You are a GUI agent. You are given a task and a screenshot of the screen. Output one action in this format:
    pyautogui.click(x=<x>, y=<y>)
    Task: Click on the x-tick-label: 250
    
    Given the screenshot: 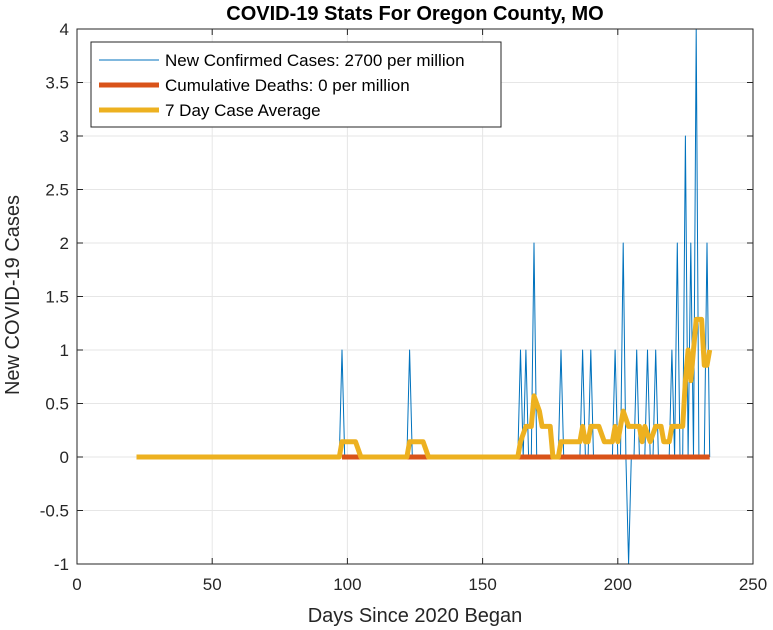 What is the action you would take?
    pyautogui.click(x=753, y=584)
    